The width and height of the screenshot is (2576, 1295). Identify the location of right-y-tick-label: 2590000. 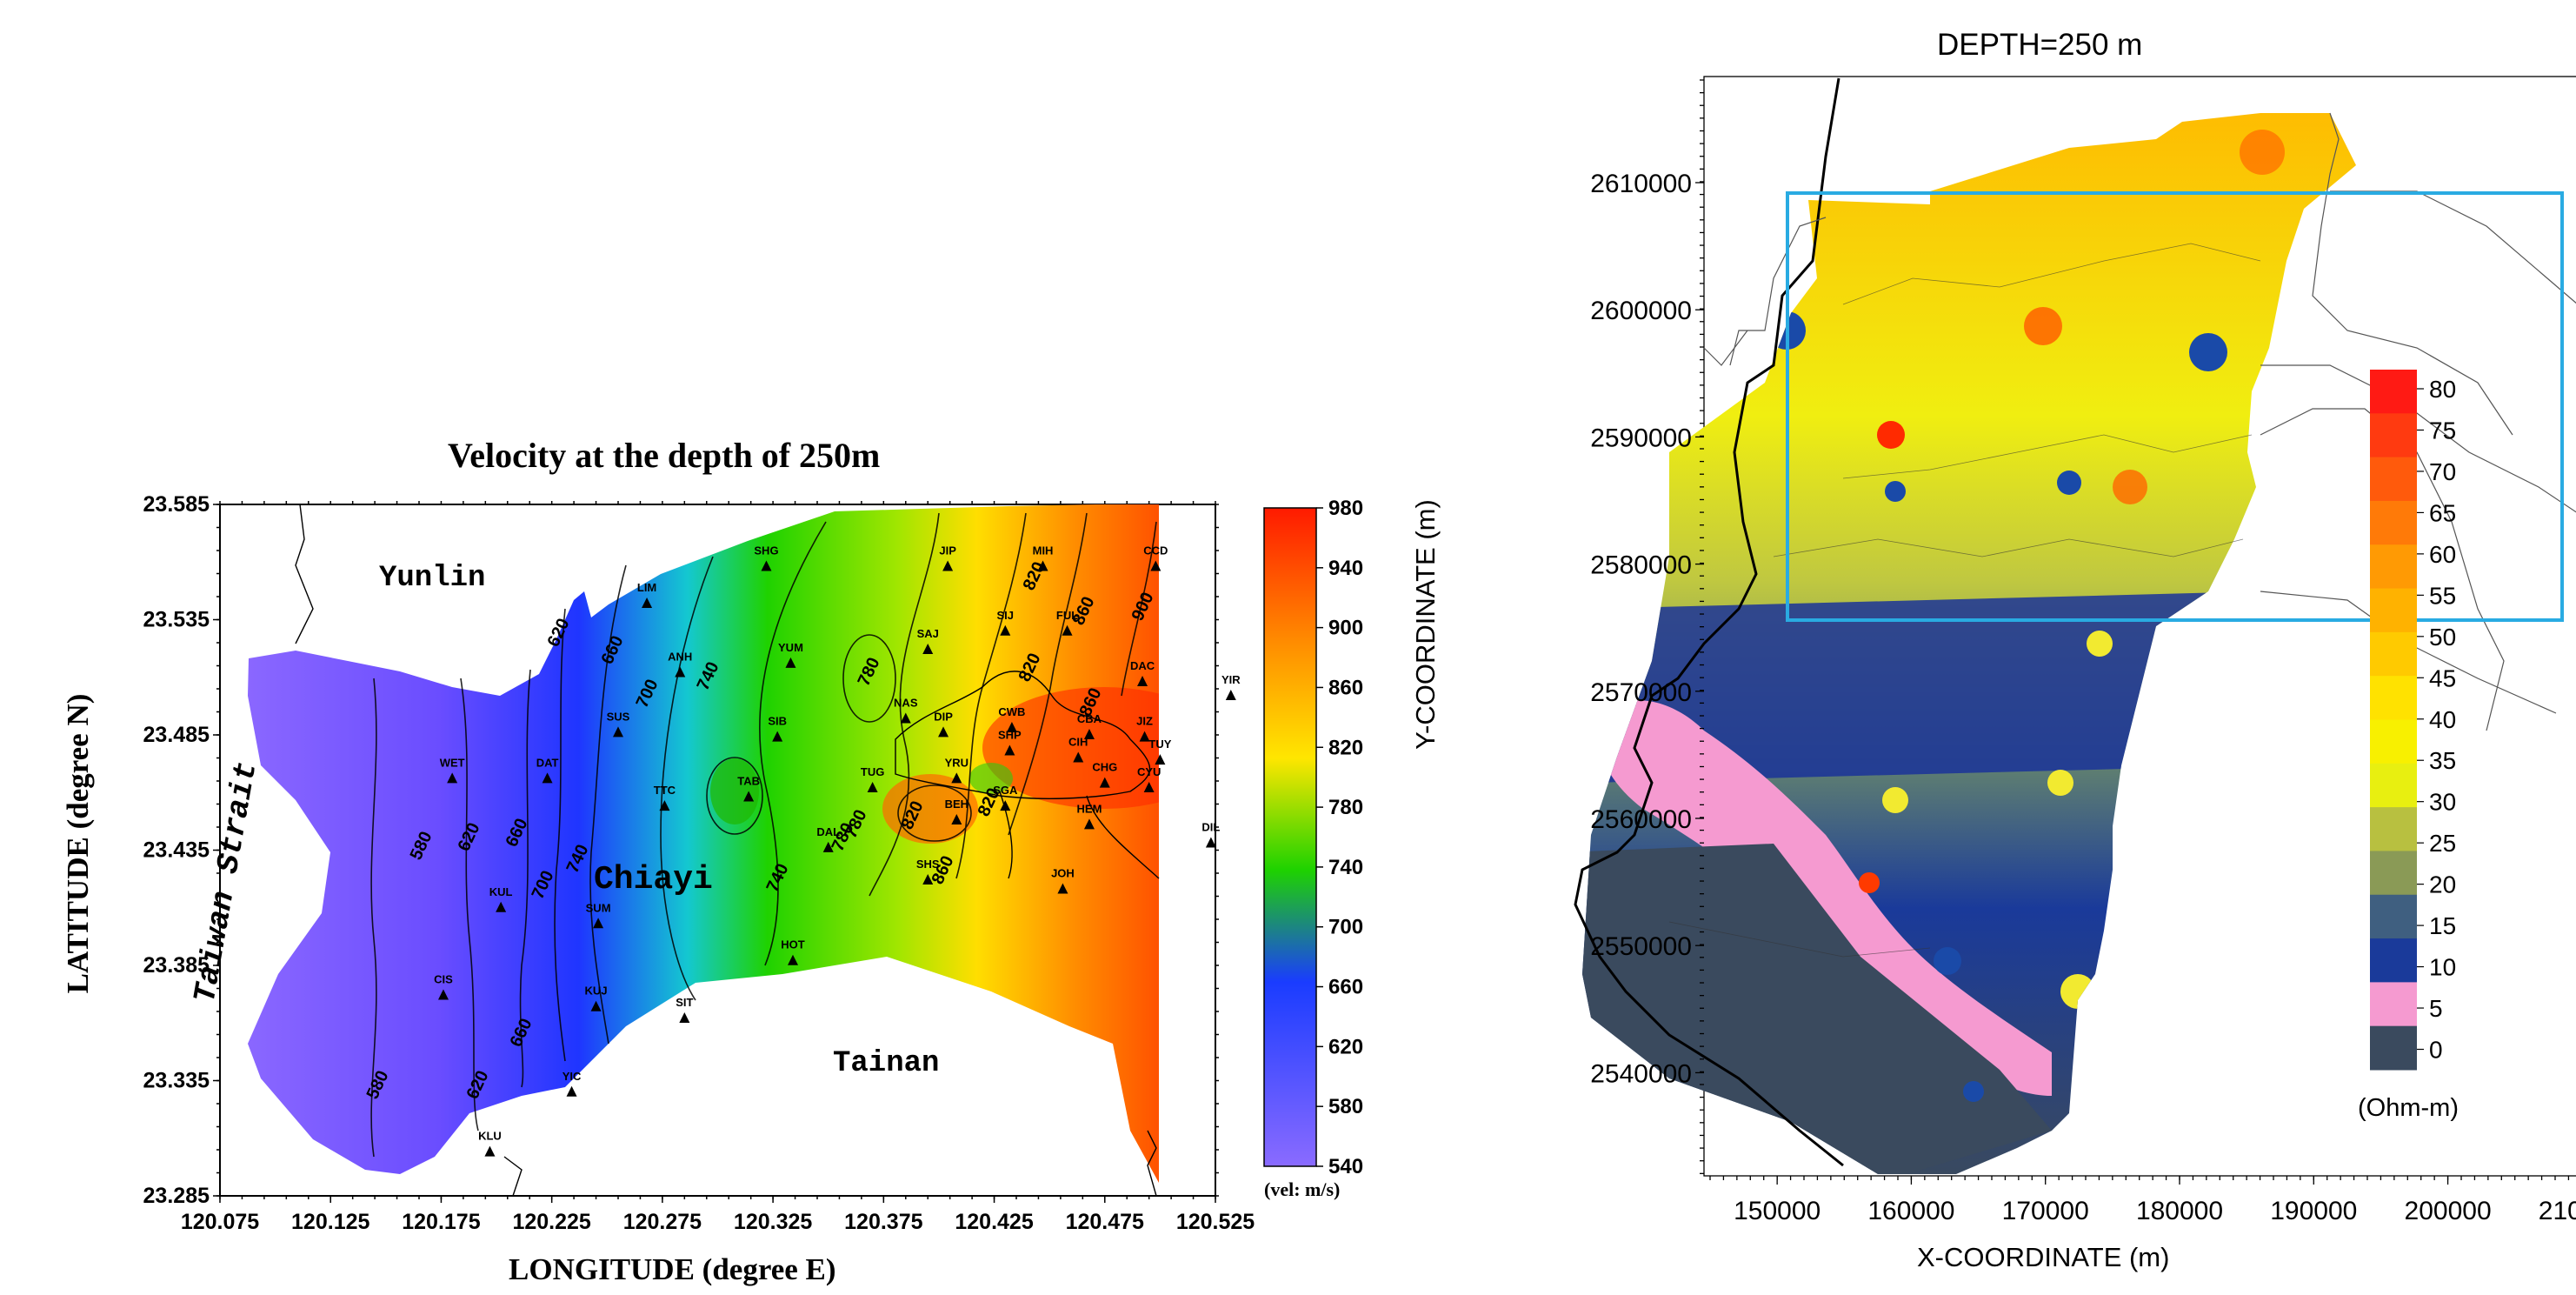
(1641, 438).